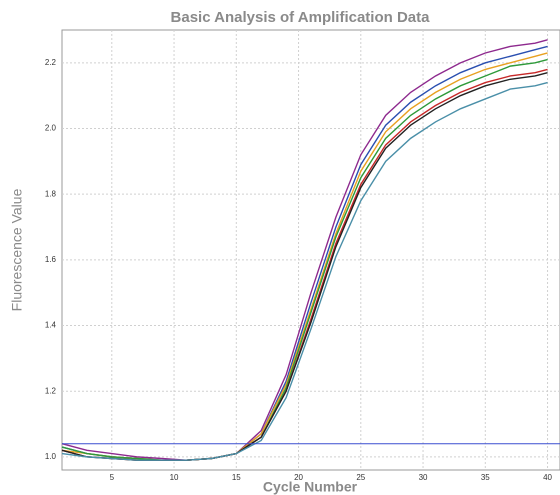 The image size is (560, 495). Describe the element at coordinates (174, 477) in the screenshot. I see `x-tick-label: 10` at that location.